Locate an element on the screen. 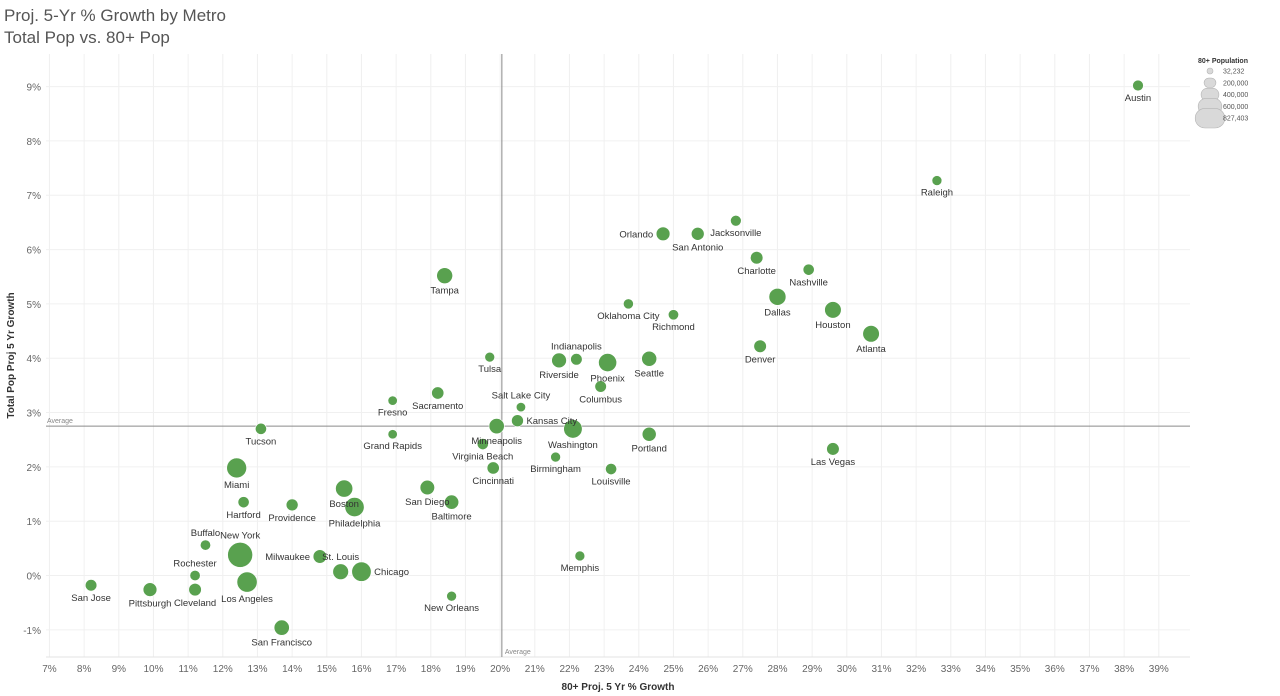 The image size is (1280, 696). x-tick-label: 16% is located at coordinates (361, 669).